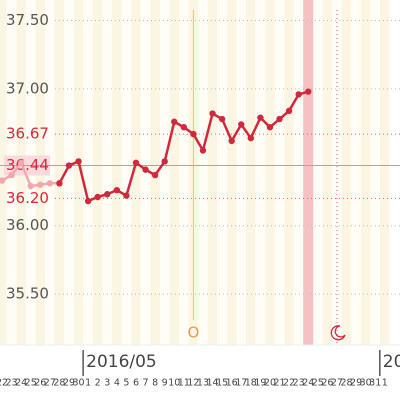 This screenshot has width=400, height=400. Describe the element at coordinates (27, 88) in the screenshot. I see `y-tick-label: 37.00` at that location.